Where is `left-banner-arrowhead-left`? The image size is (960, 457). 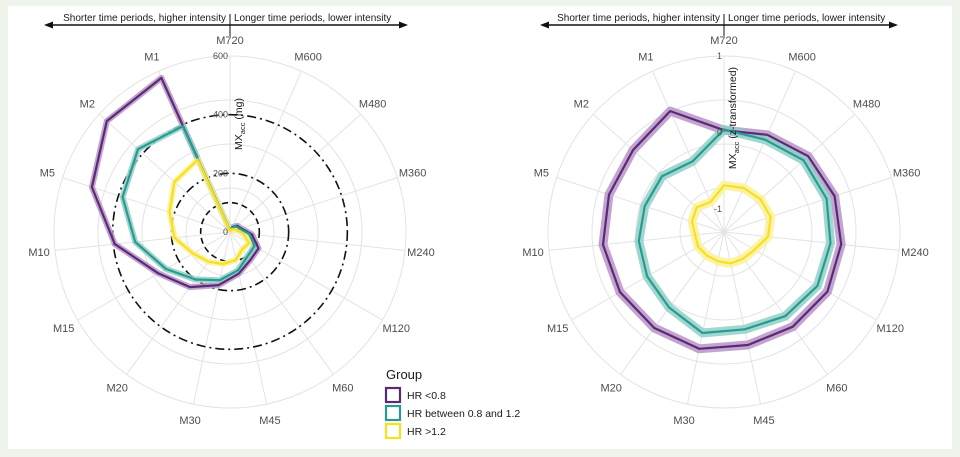
left-banner-arrowhead-left is located at coordinates (48, 25).